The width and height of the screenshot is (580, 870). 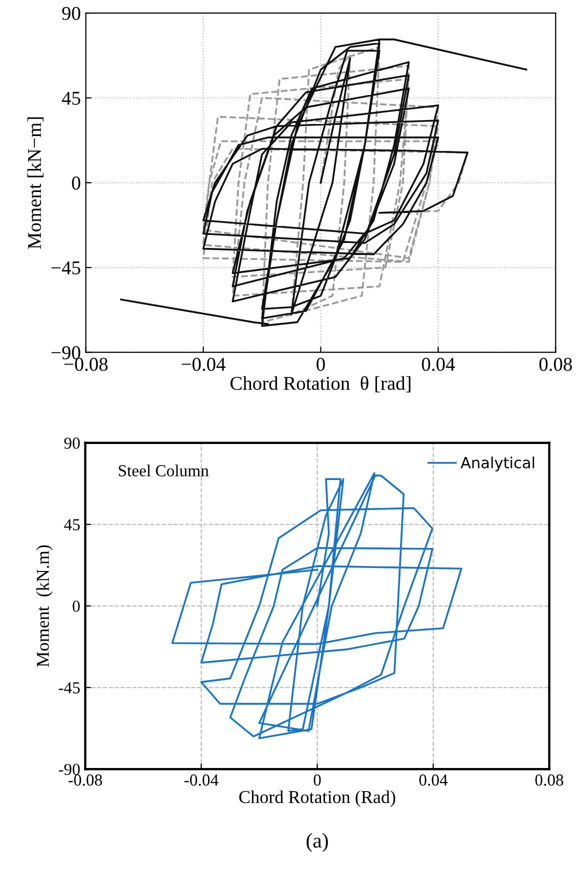 I want to click on x-tick-label: −0.08, so click(x=86, y=364).